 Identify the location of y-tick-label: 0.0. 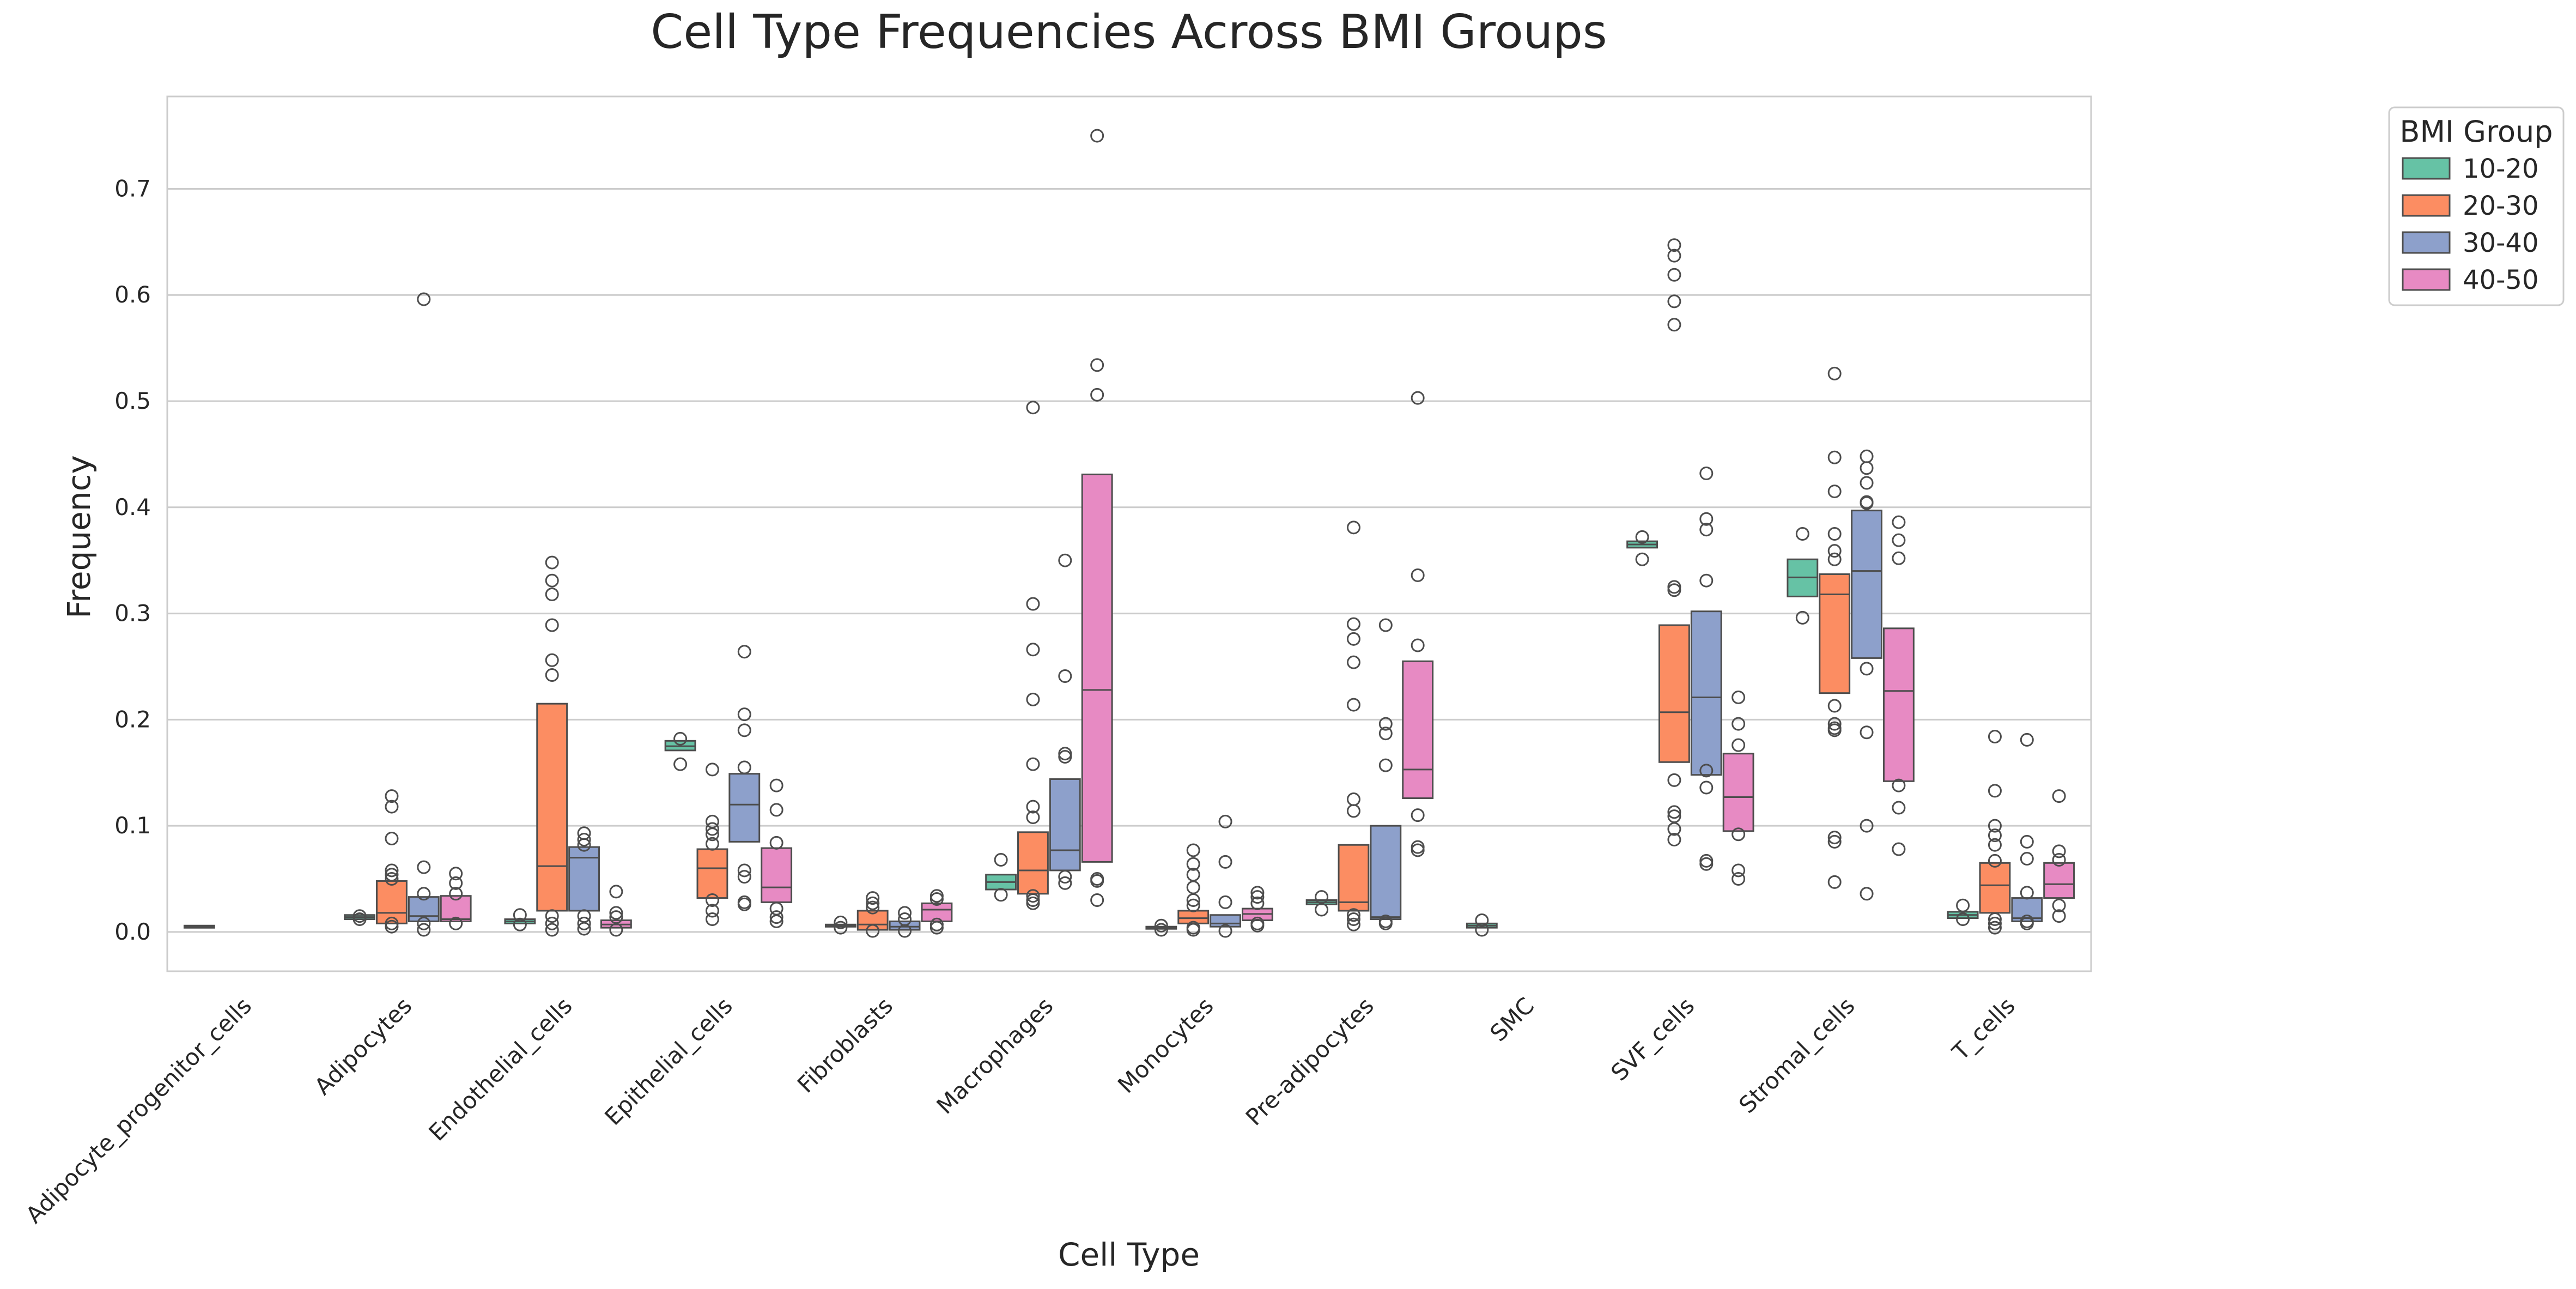
(132, 931).